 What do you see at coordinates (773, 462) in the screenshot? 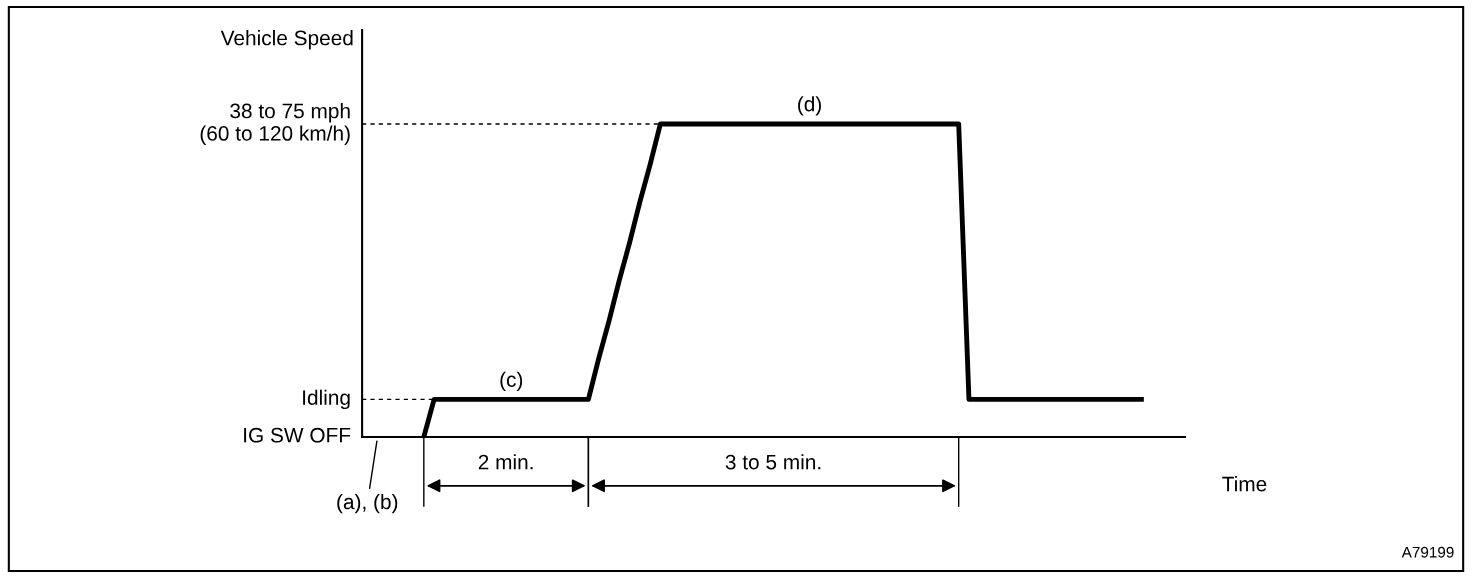
I see `text: 3 to 5 min.` at bounding box center [773, 462].